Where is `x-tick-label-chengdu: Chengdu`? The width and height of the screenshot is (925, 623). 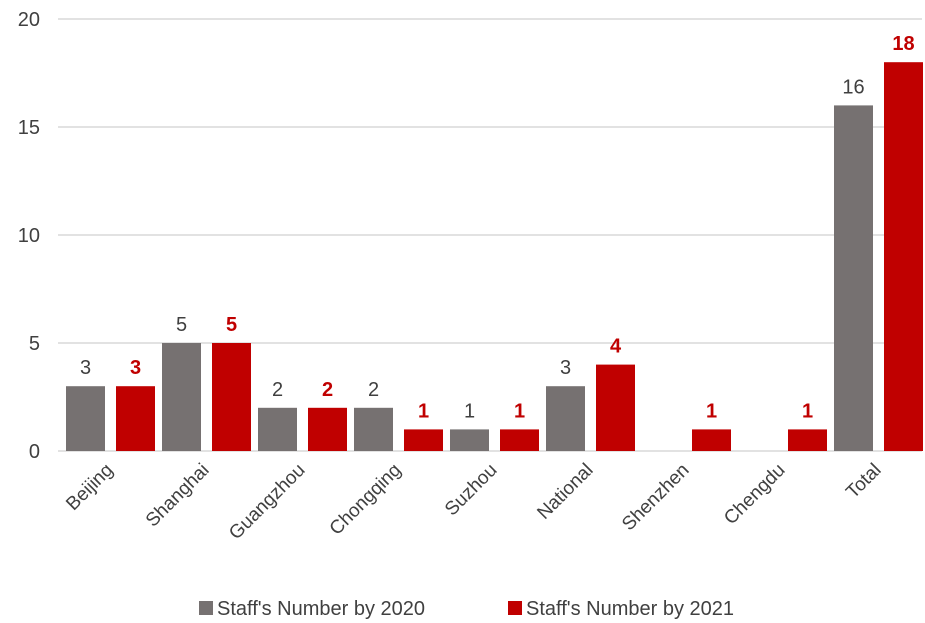 x-tick-label-chengdu: Chengdu is located at coordinates (754, 494).